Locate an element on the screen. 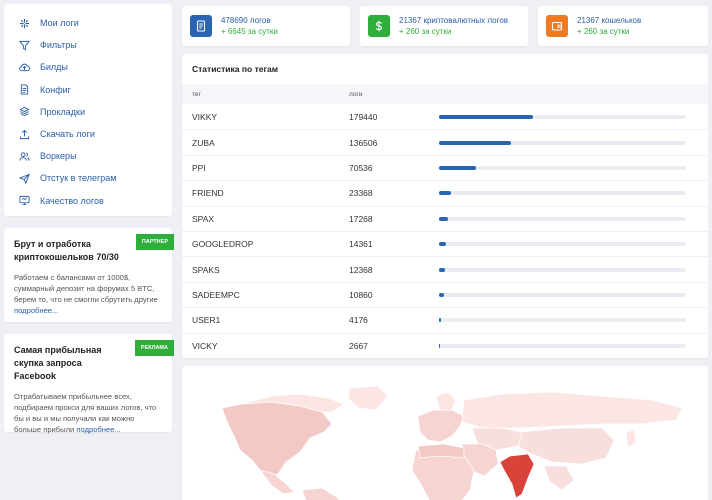 The height and width of the screenshot is (500, 712). file-icon is located at coordinates (201, 26).